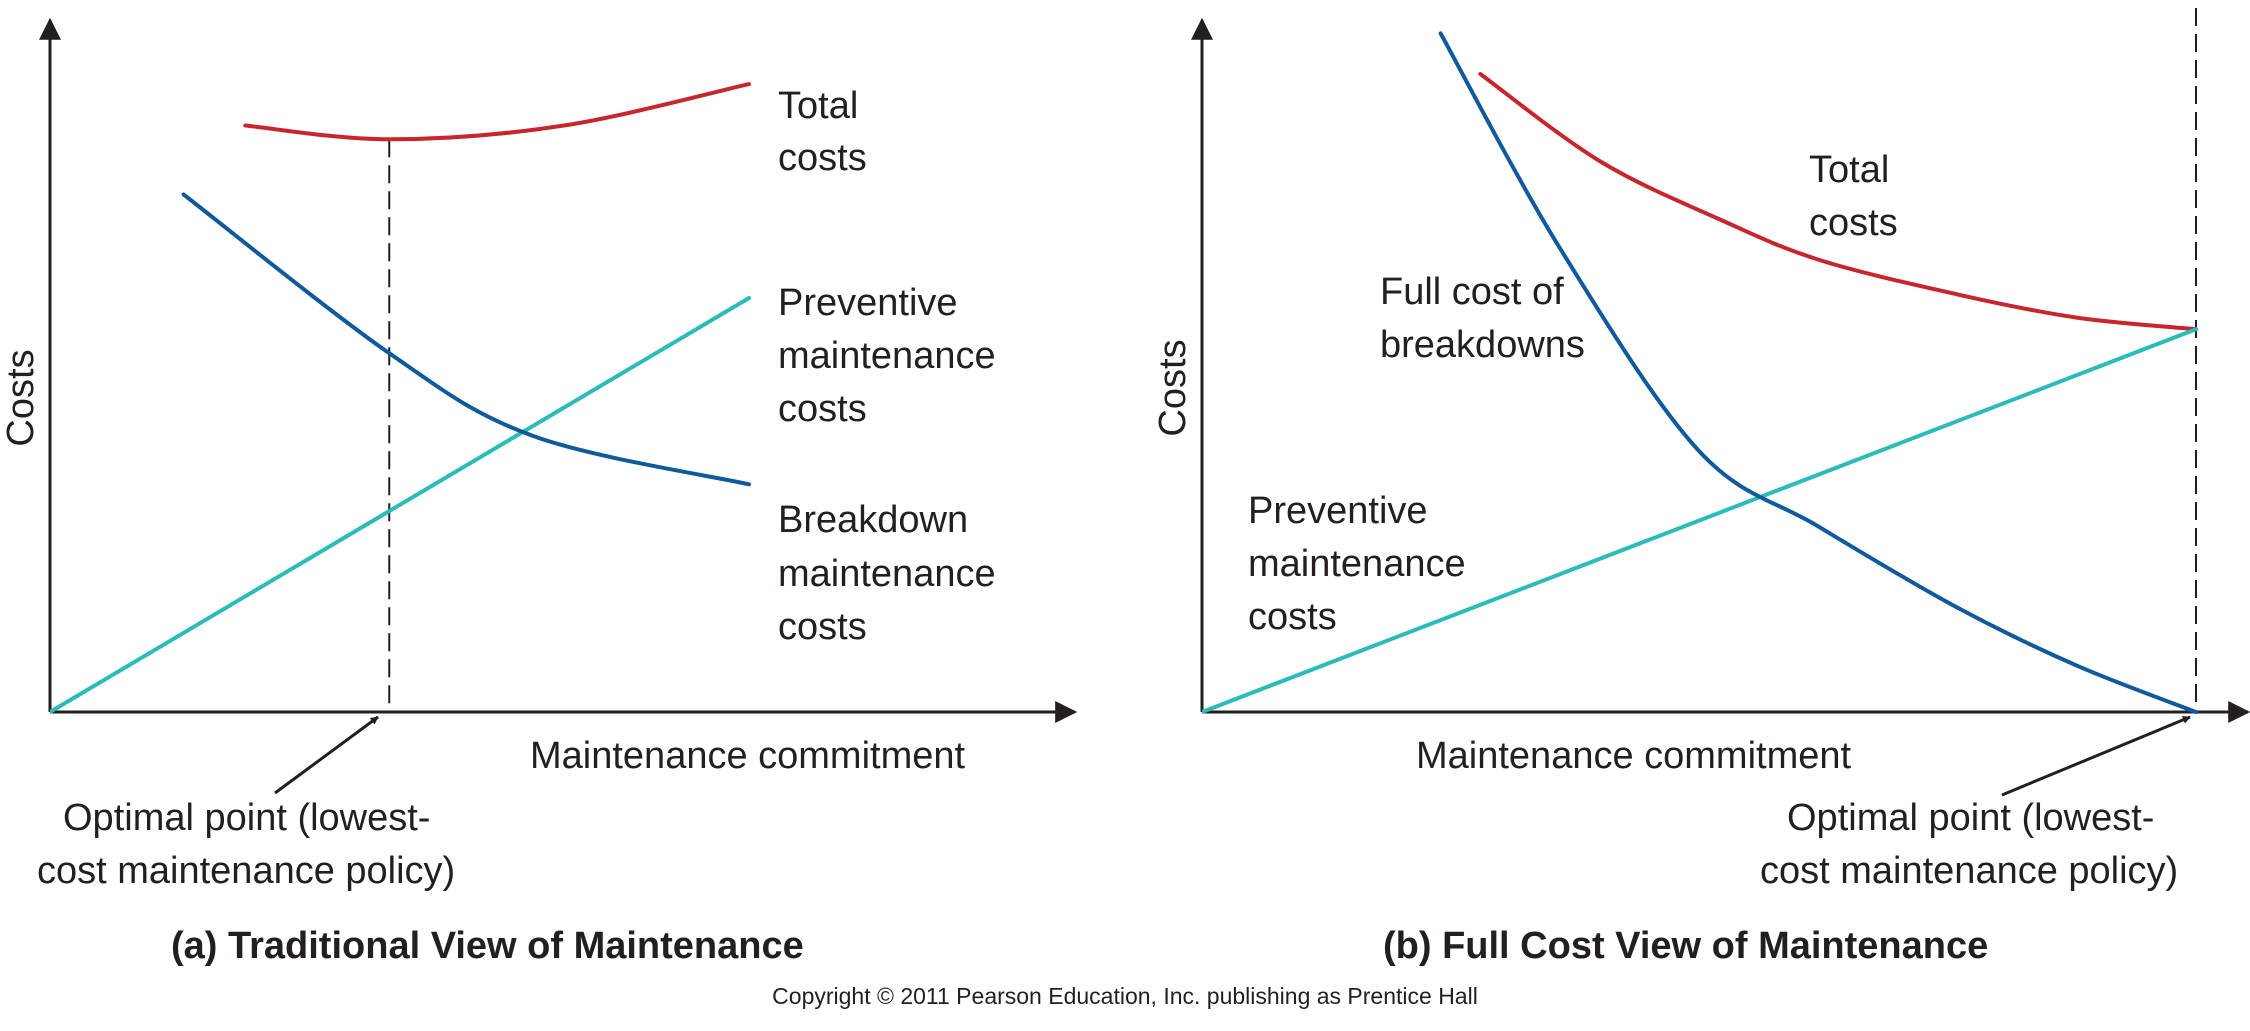  I want to click on panel-b-series-total-costs, so click(1838, 202).